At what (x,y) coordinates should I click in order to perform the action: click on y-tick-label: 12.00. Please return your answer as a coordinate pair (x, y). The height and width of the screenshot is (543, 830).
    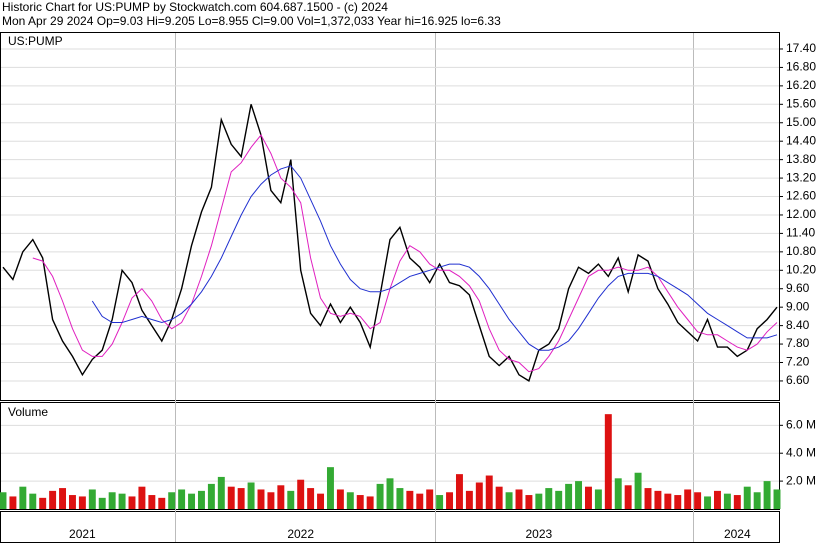
    Looking at the image, I should click on (801, 214).